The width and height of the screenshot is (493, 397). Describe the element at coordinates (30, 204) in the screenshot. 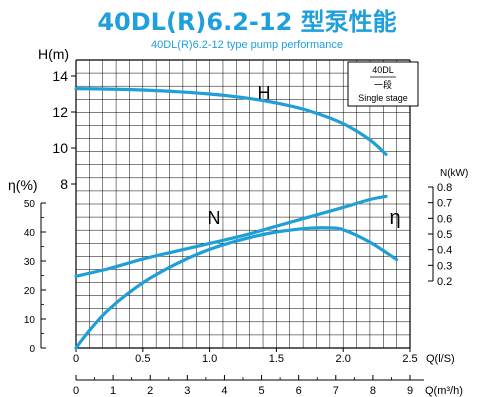

I see `eff-tick-label: 50` at that location.